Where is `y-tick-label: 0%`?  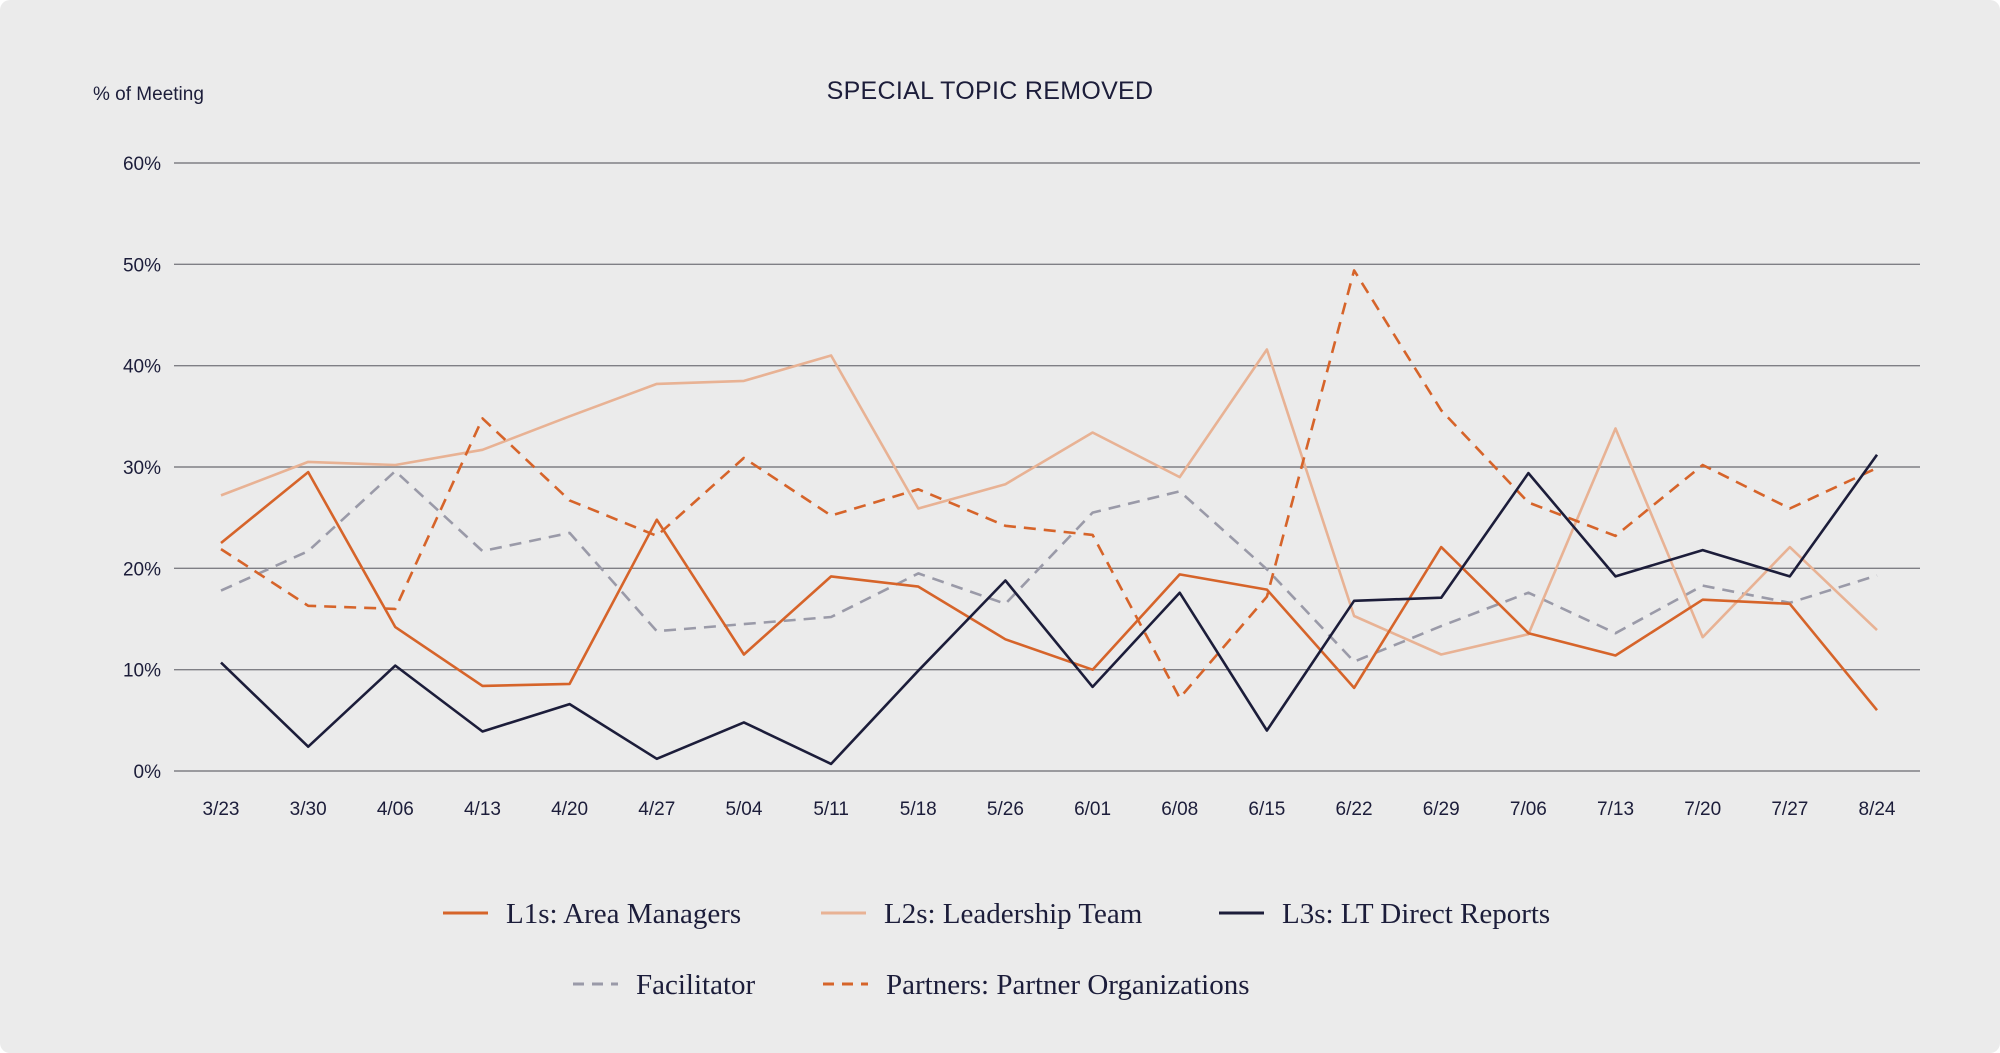
y-tick-label: 0% is located at coordinates (148, 772).